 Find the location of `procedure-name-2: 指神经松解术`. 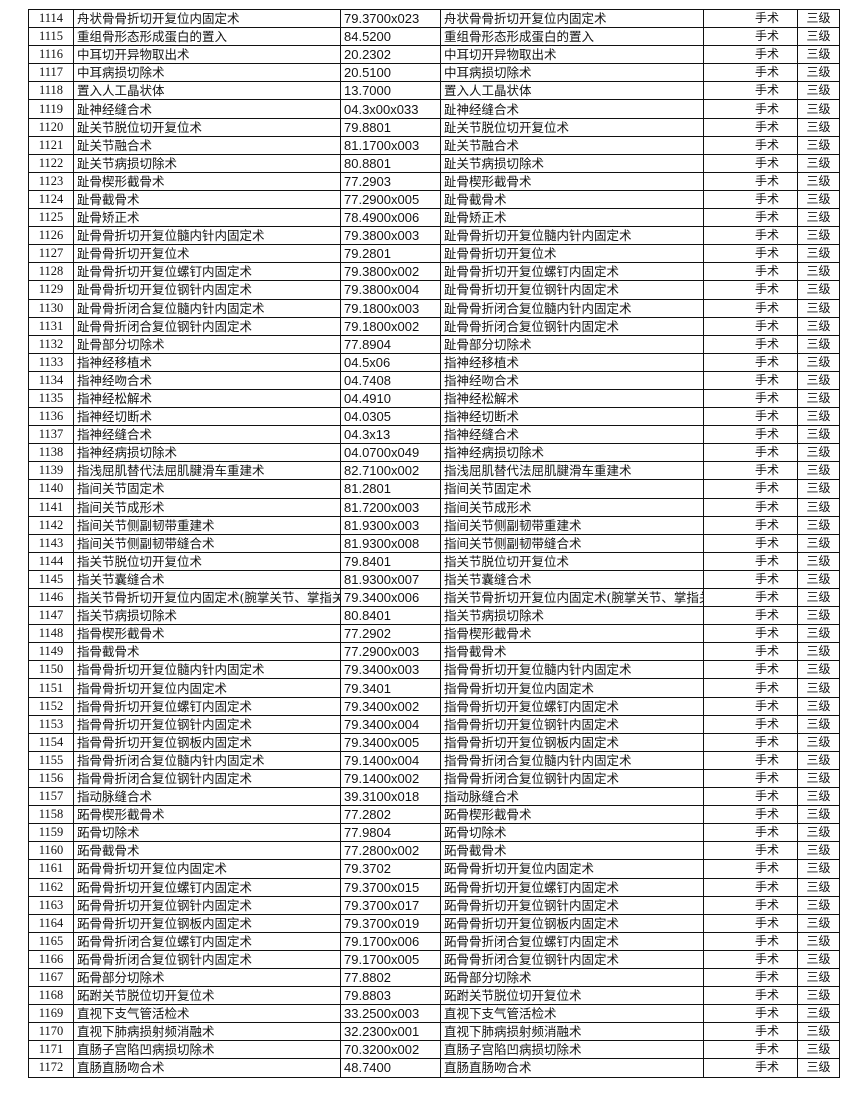

procedure-name-2: 指神经松解术 is located at coordinates (572, 398).